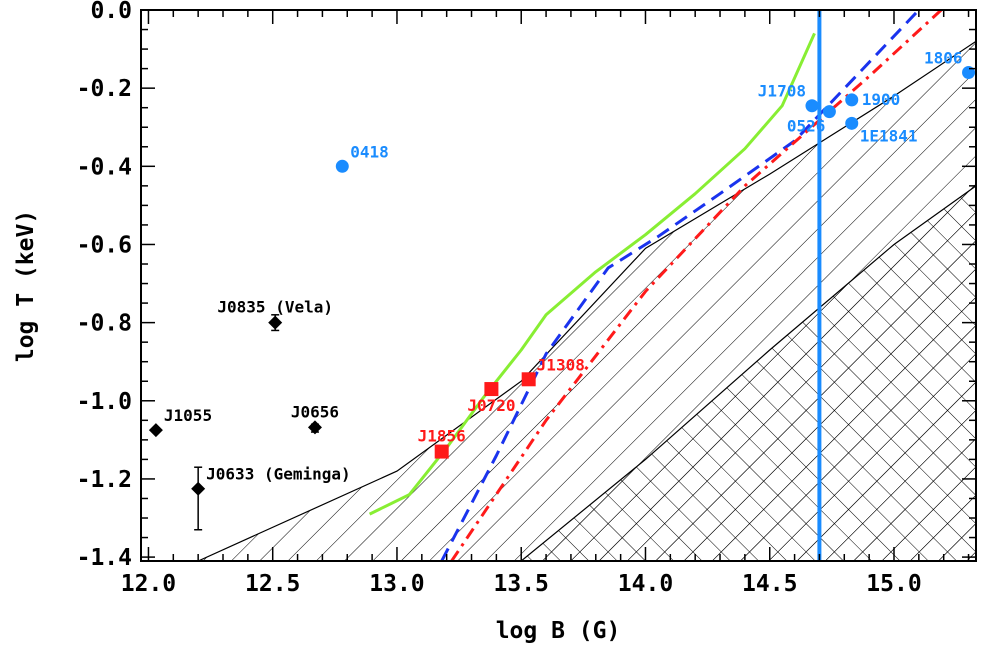 The width and height of the screenshot is (983, 648). What do you see at coordinates (881, 99) in the screenshot?
I see `point-label-1900: 1900` at bounding box center [881, 99].